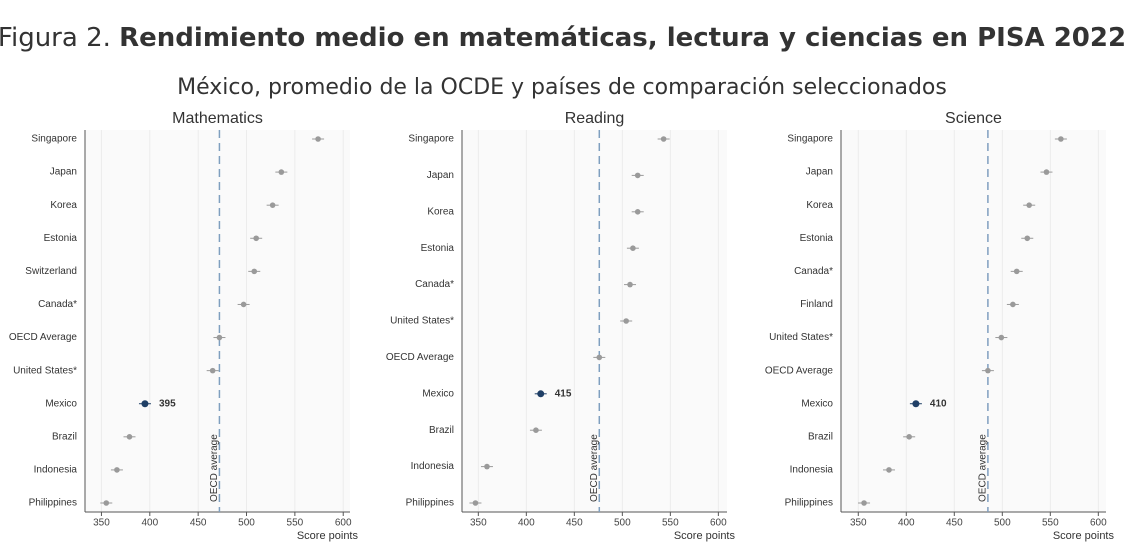 The image size is (1144, 555). What do you see at coordinates (563, 393) in the screenshot?
I see `value-label: 415` at bounding box center [563, 393].